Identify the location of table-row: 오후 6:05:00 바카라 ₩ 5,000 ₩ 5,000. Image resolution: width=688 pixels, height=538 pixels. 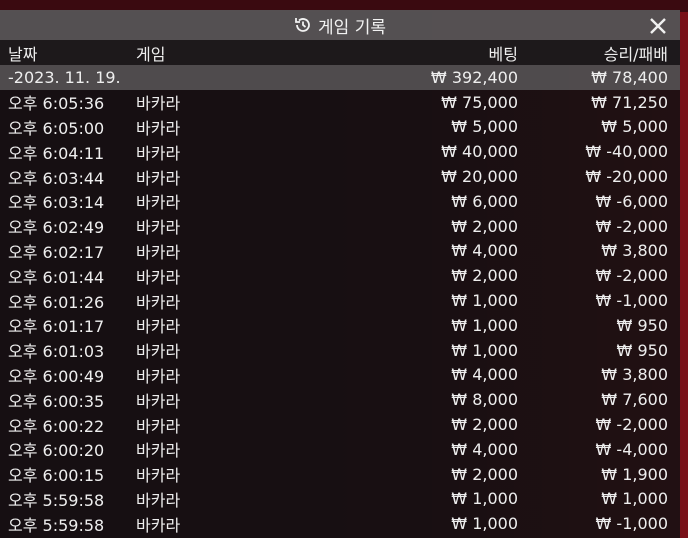
(340, 127).